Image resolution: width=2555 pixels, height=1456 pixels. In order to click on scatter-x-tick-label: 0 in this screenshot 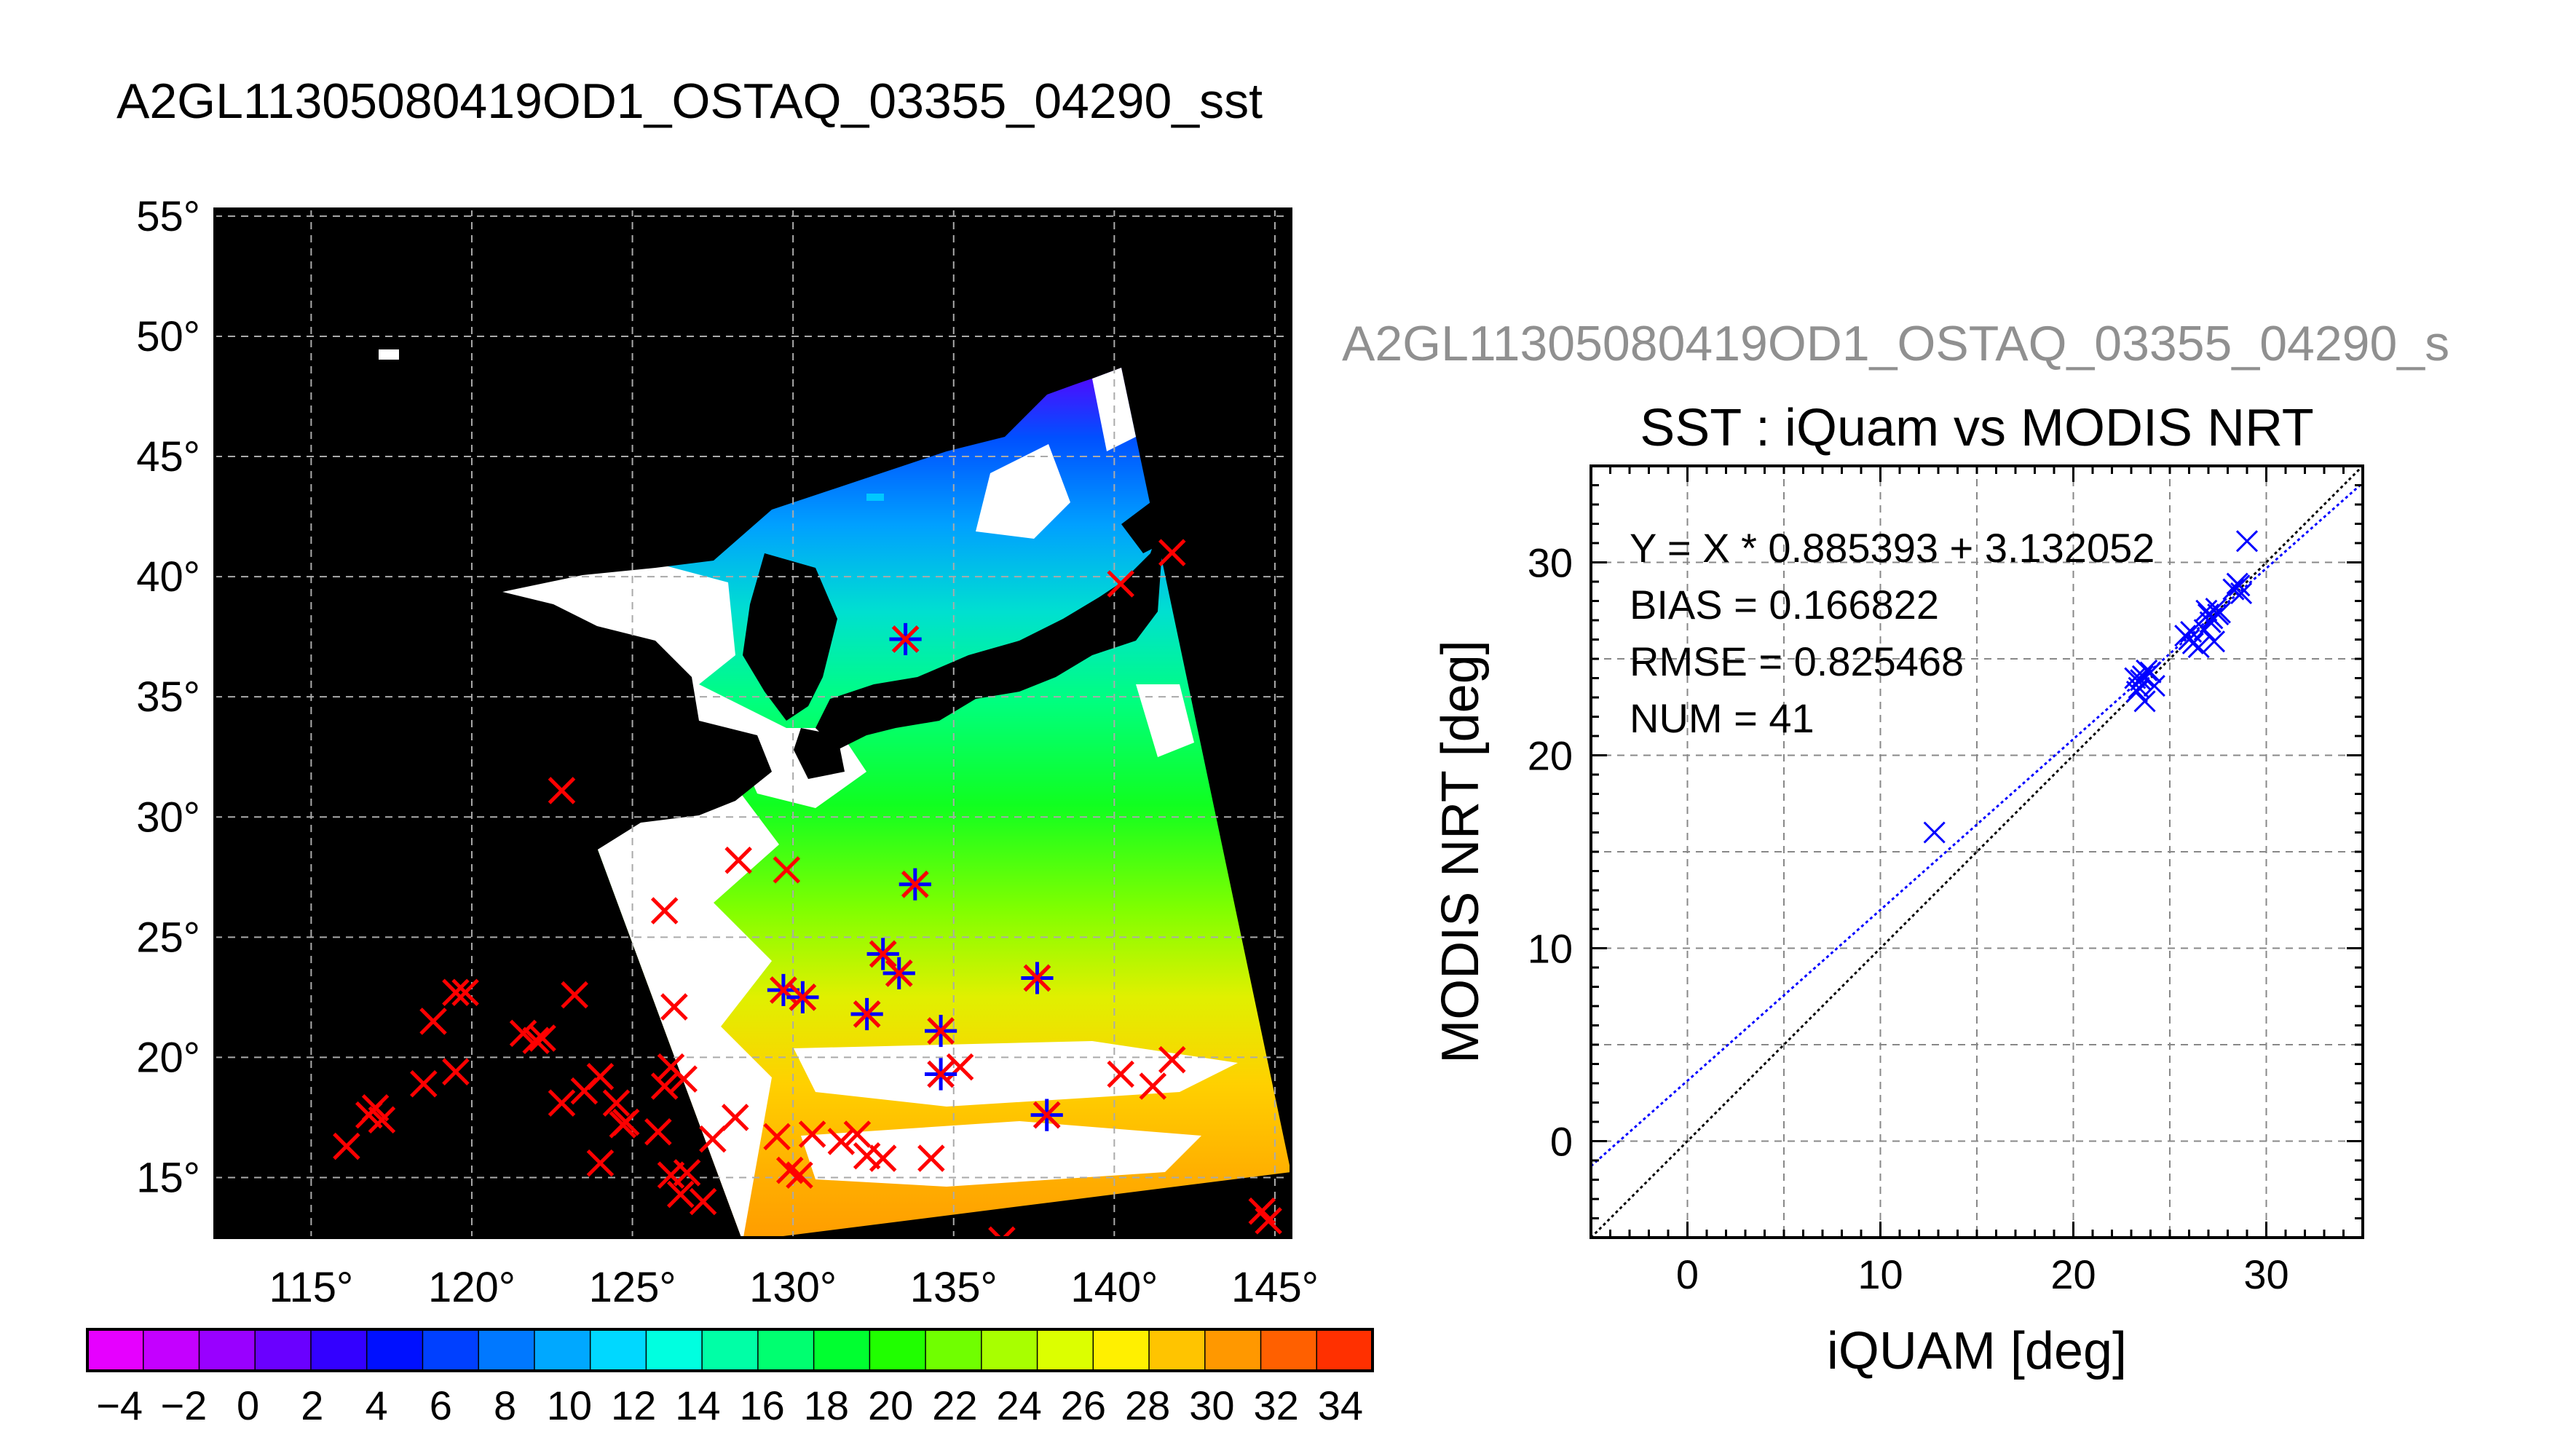, I will do `click(1687, 1274)`.